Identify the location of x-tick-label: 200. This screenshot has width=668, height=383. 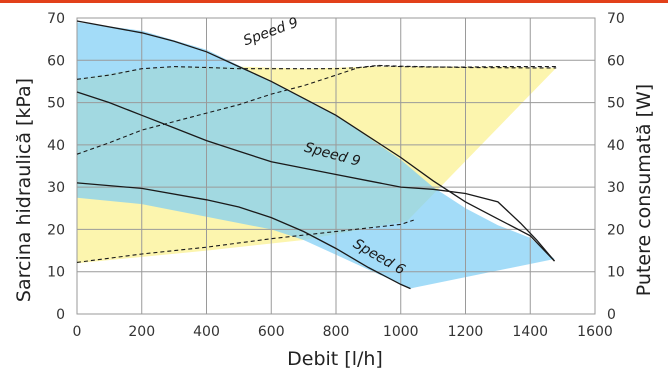
(141, 332).